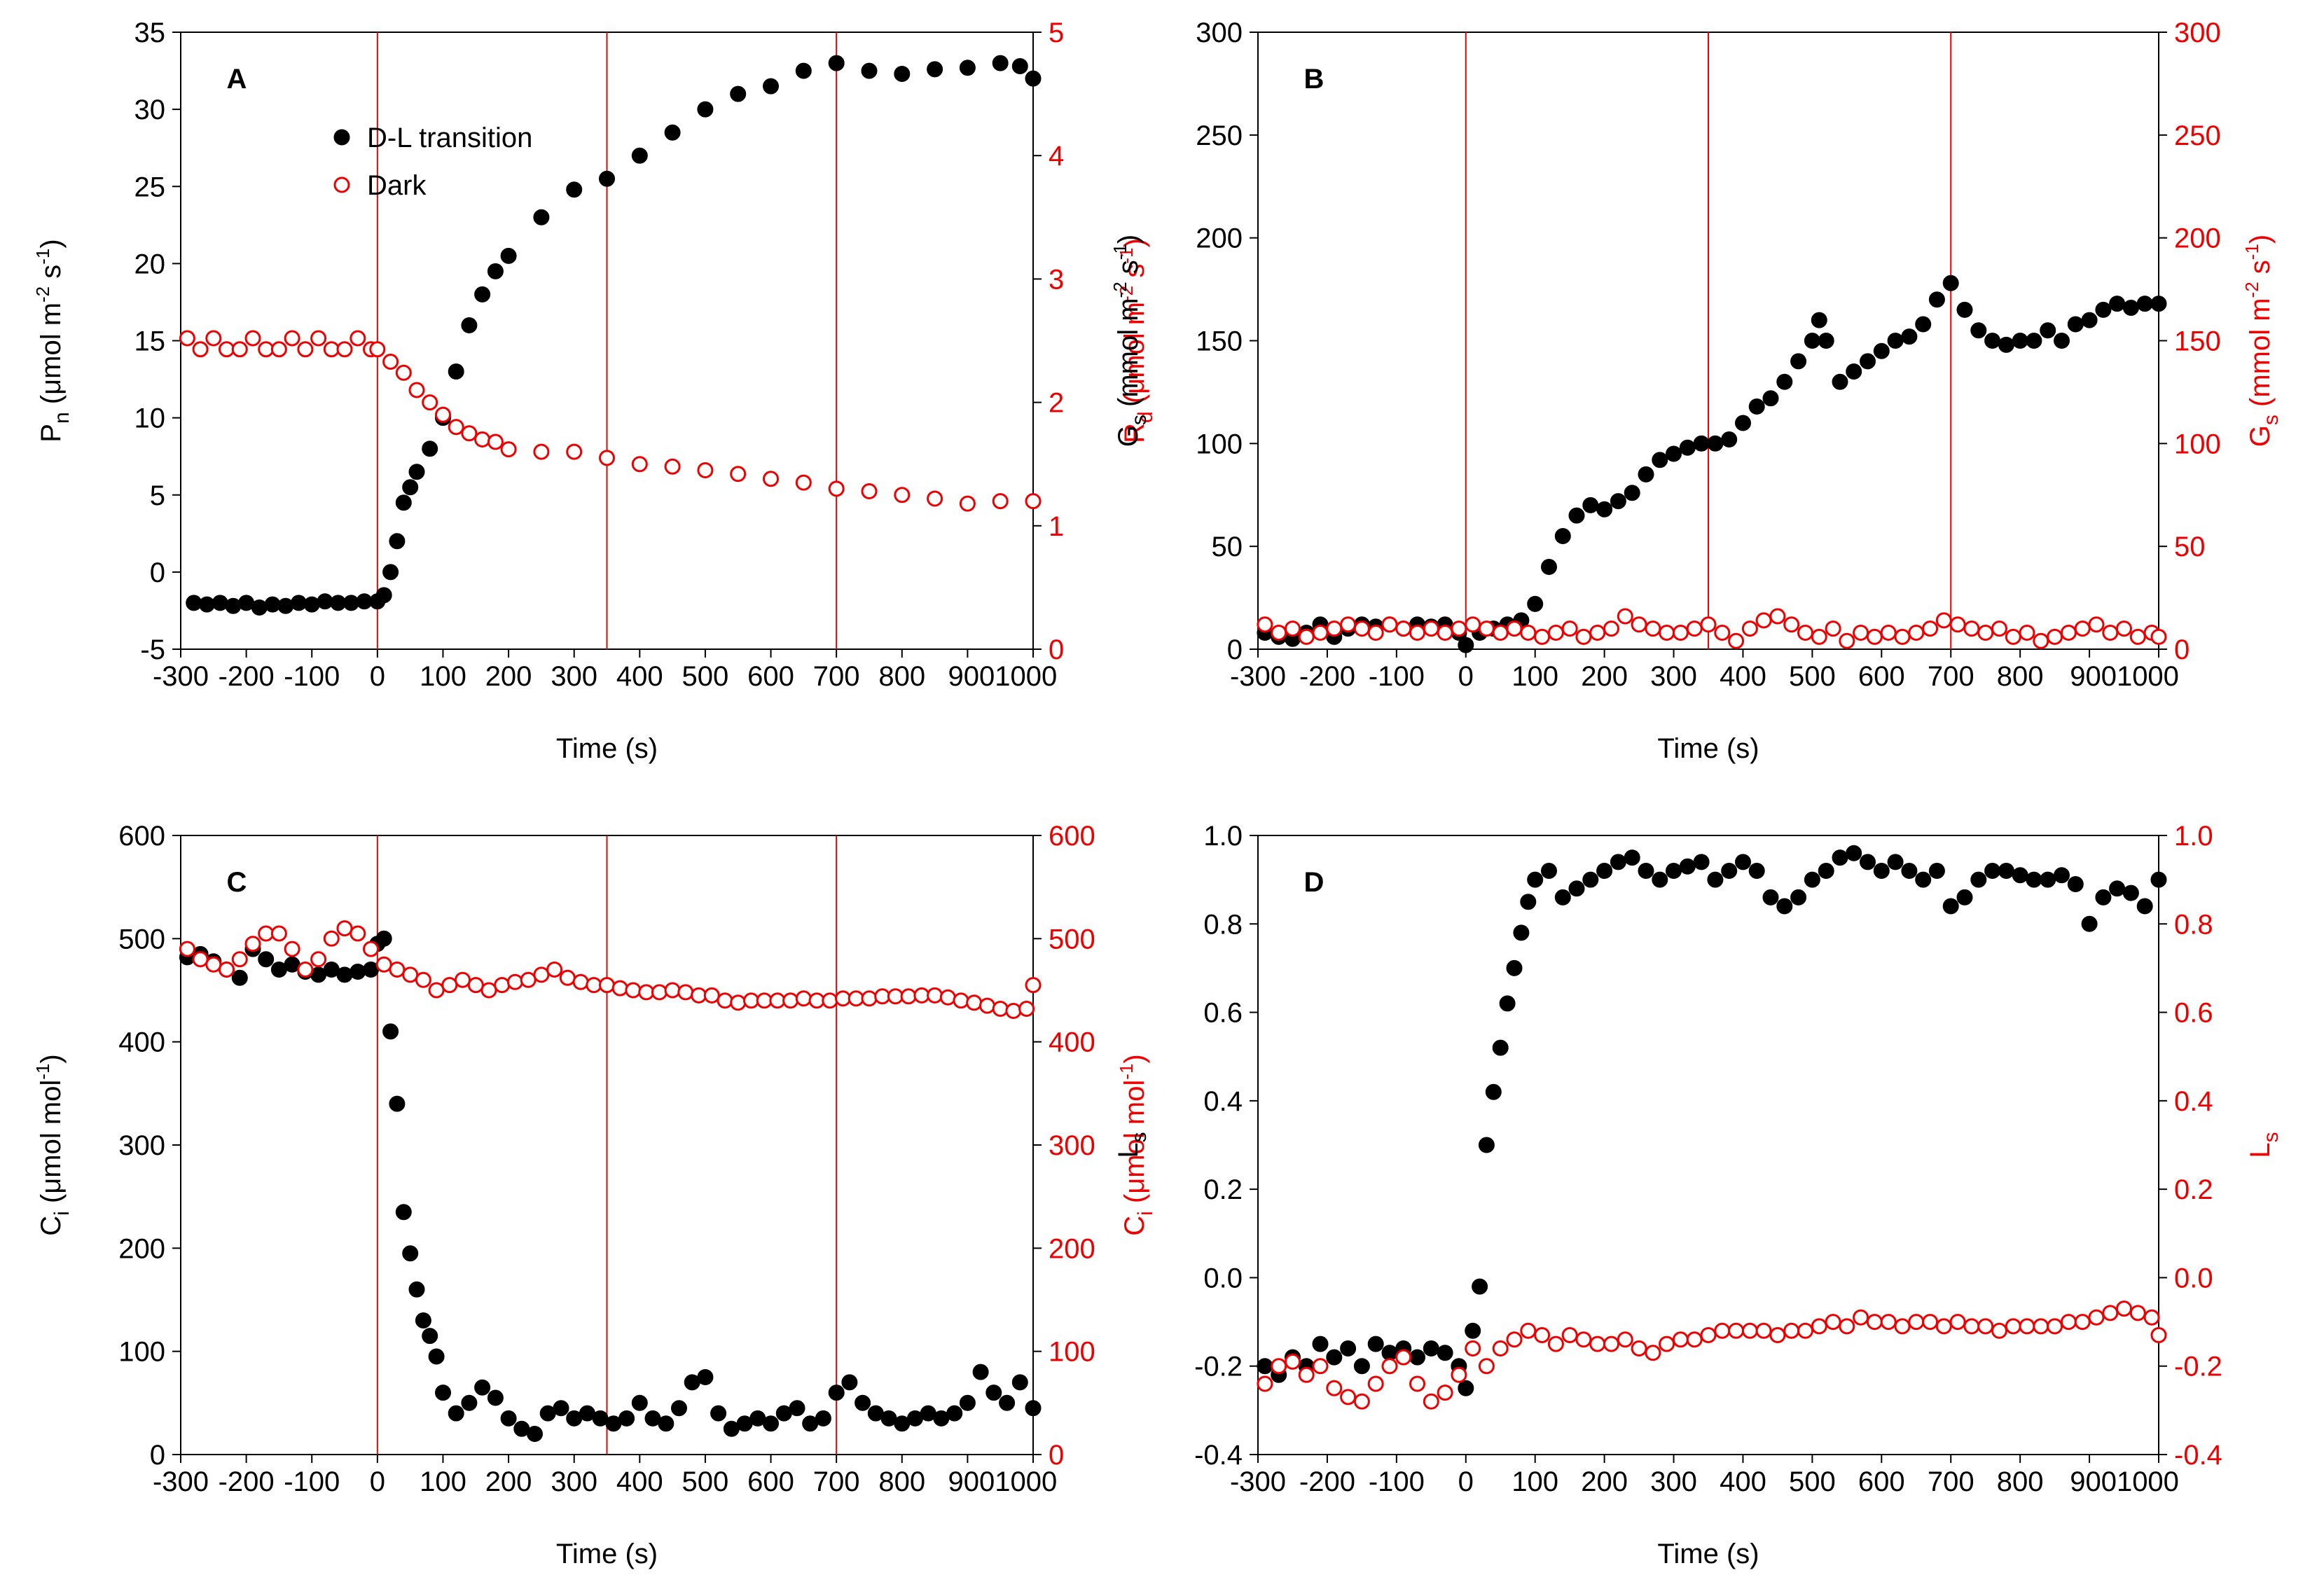  Describe the element at coordinates (443, 676) in the screenshot. I see `x-tick-label: 100` at that location.